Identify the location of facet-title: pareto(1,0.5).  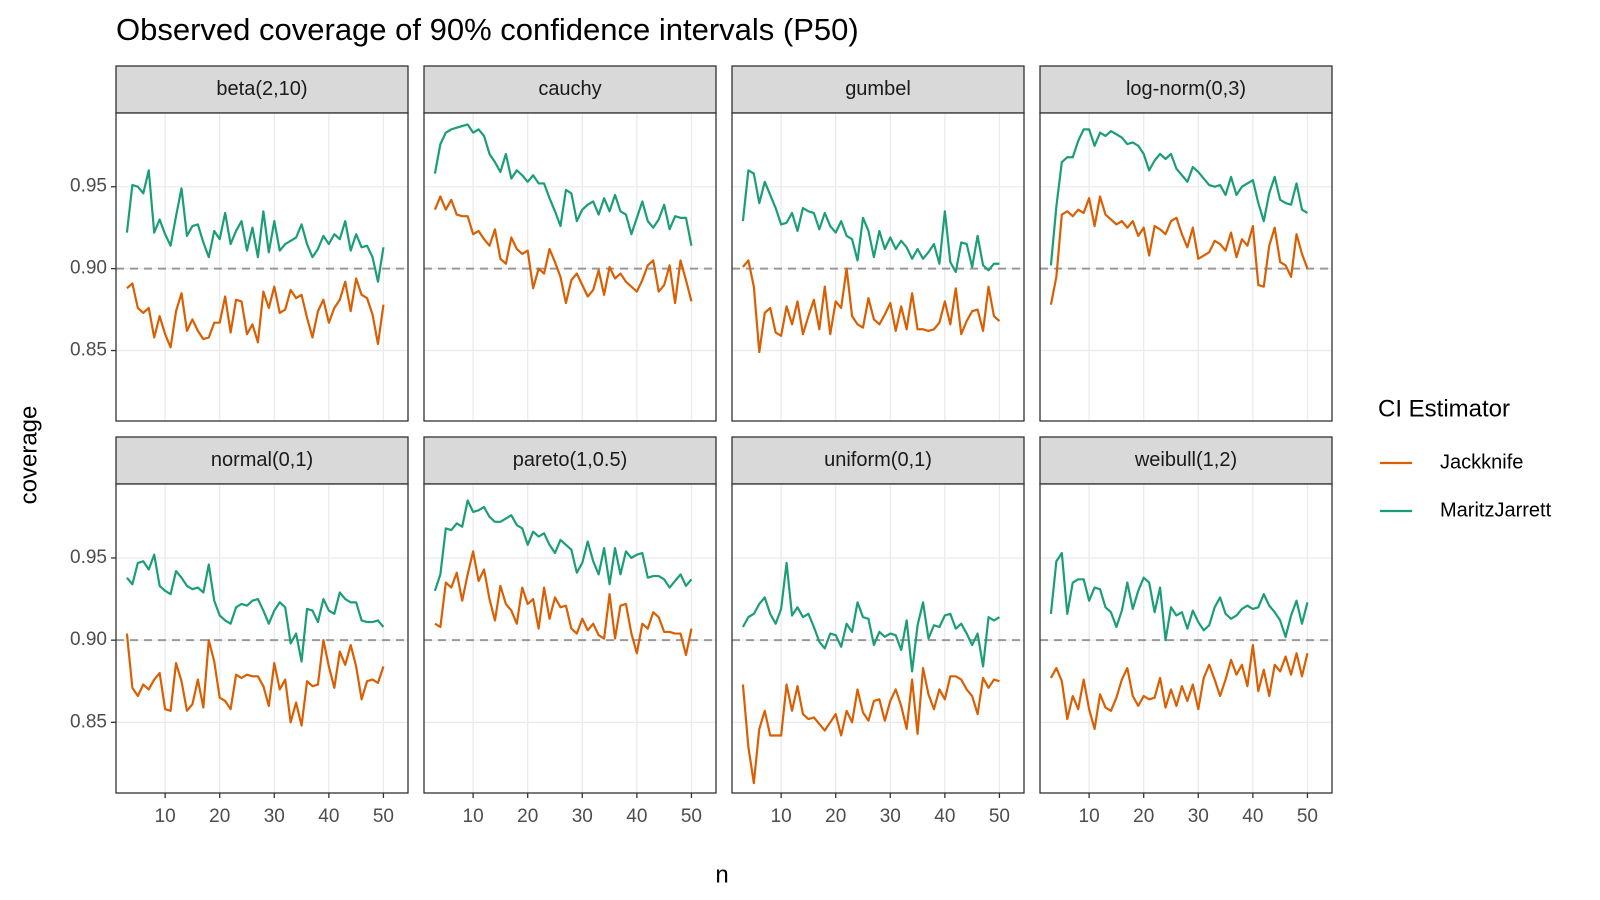
(570, 460).